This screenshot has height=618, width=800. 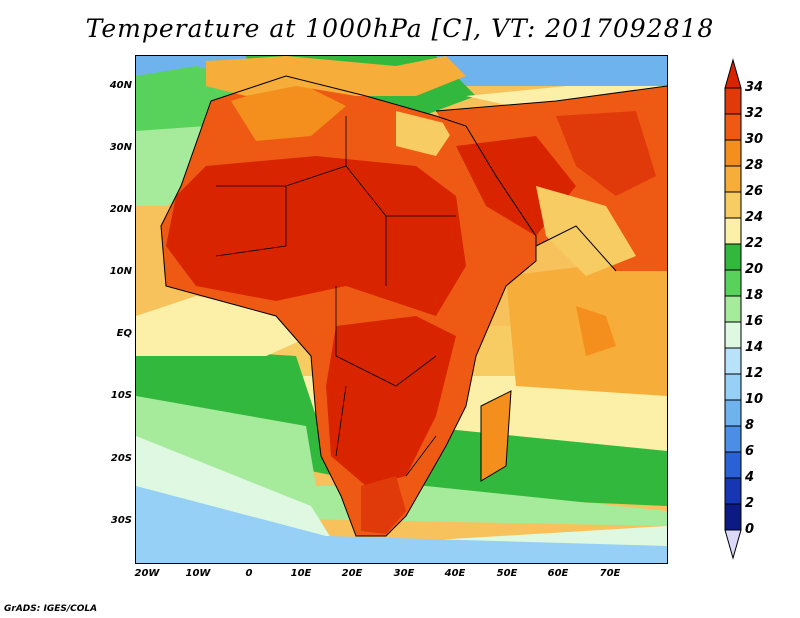 What do you see at coordinates (596, 331) in the screenshot?
I see `indian-ocean-warm-spot` at bounding box center [596, 331].